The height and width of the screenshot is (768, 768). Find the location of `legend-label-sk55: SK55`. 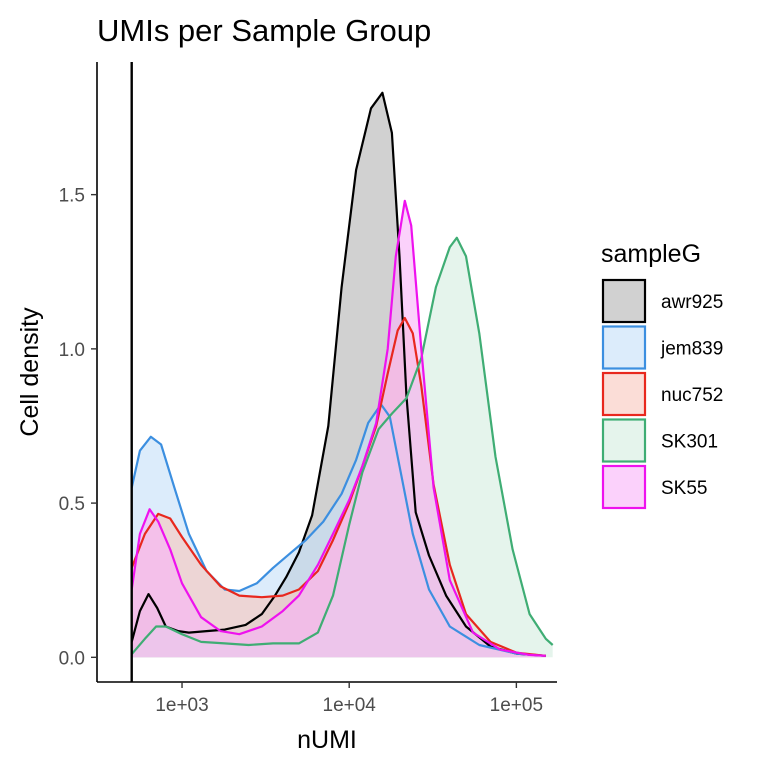

legend-label-sk55: SK55 is located at coordinates (684, 488).